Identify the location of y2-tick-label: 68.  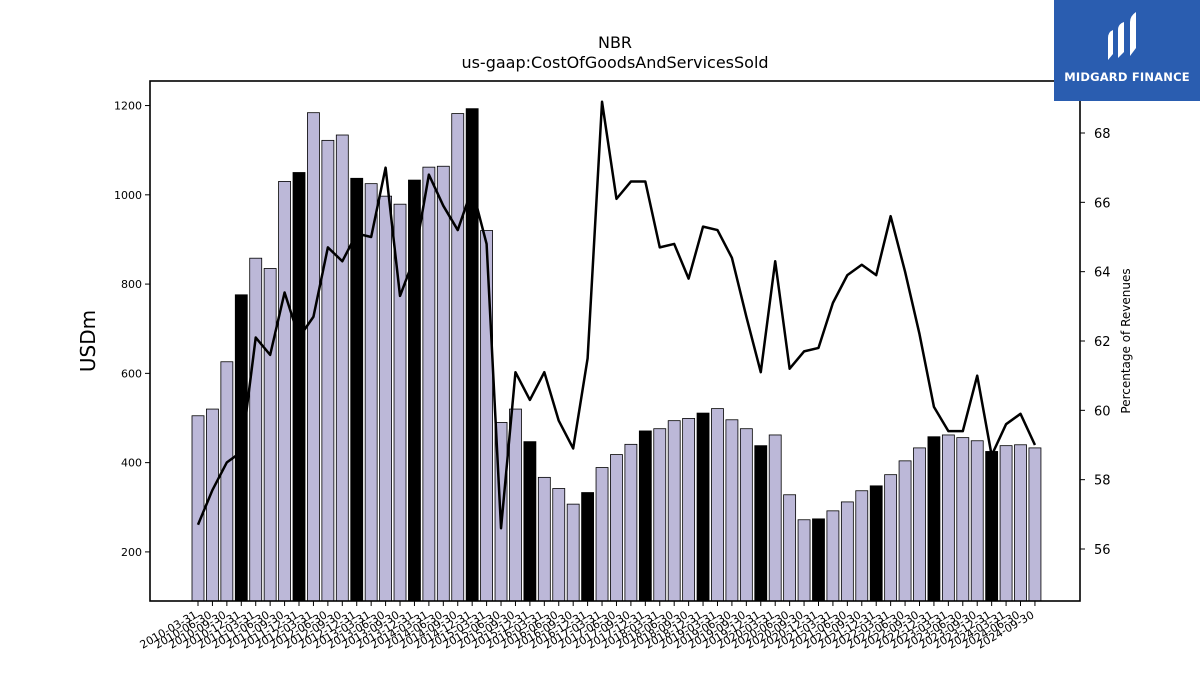
(1102, 134).